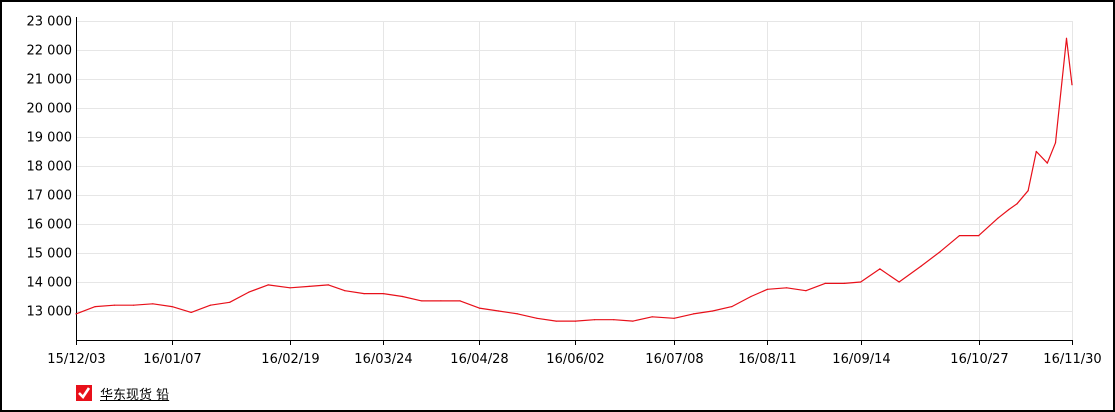 Image resolution: width=1115 pixels, height=412 pixels. What do you see at coordinates (1072, 359) in the screenshot?
I see `x-tick-label: 16/11/30` at bounding box center [1072, 359].